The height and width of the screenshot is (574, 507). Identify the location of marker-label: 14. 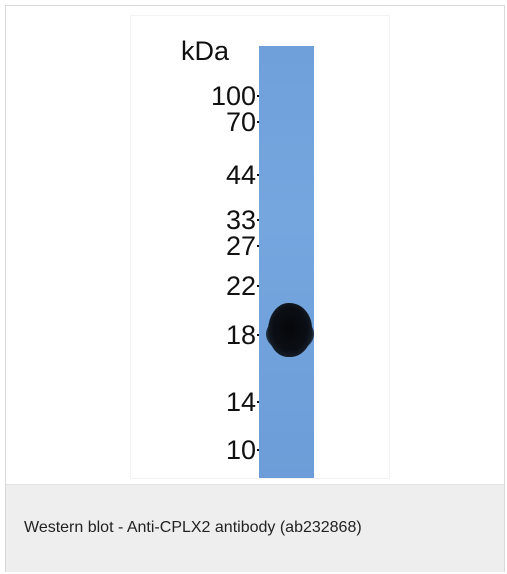
(240, 402).